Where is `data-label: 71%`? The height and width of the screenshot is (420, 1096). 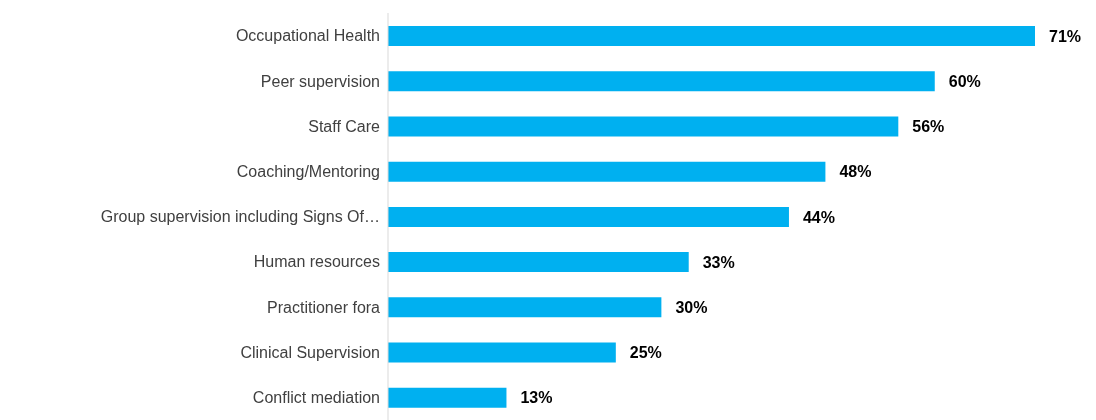 data-label: 71% is located at coordinates (1065, 36).